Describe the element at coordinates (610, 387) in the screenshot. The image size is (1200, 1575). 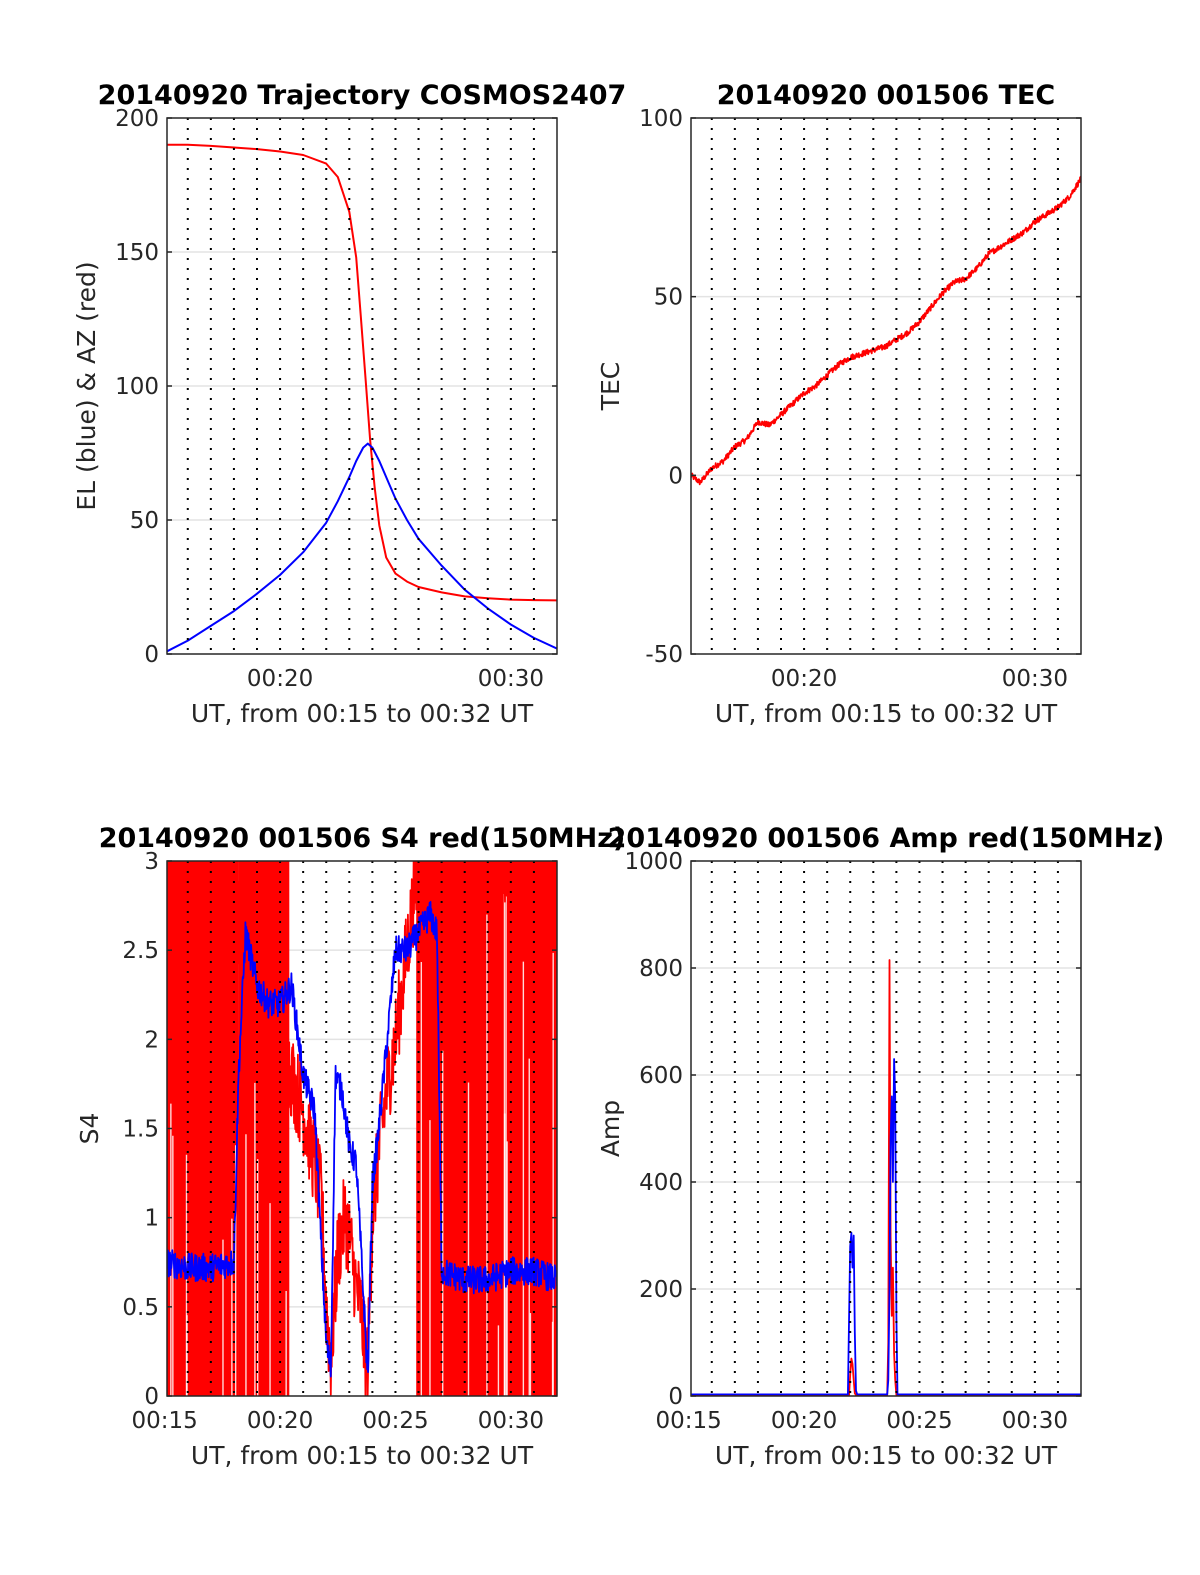
I see `y-axis-label: TEC` at that location.